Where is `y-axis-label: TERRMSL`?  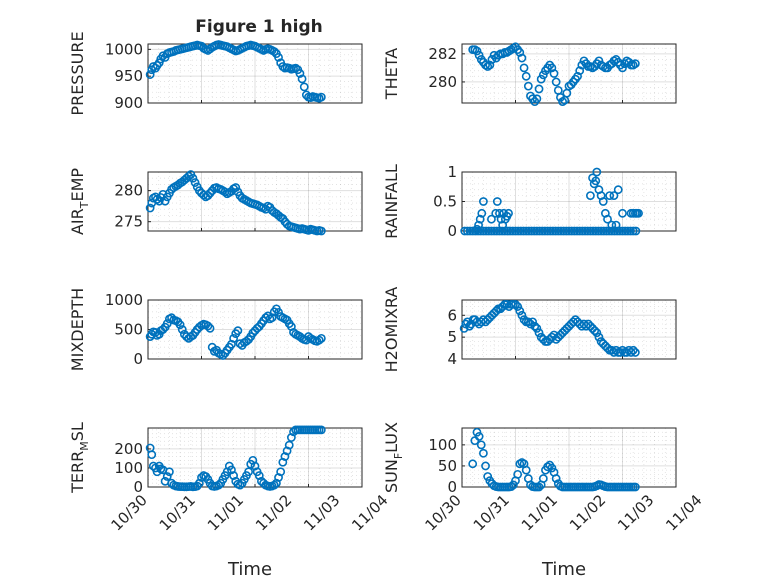 y-axis-label: TERRMSL is located at coordinates (79, 458).